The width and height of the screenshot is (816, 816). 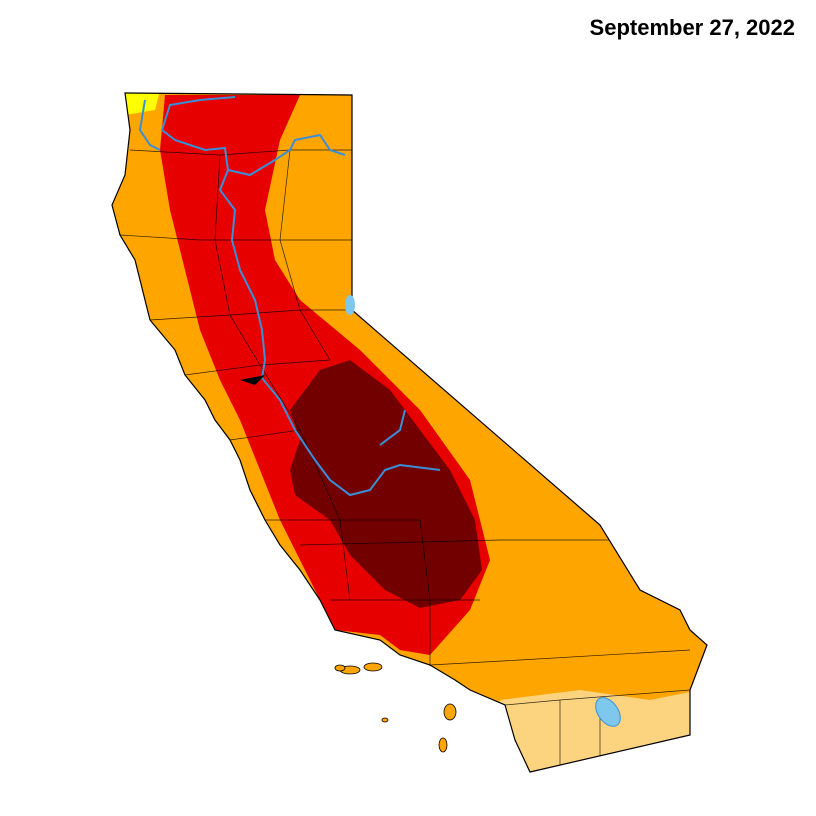 What do you see at coordinates (286, 155) in the screenshot?
I see `pit-river` at bounding box center [286, 155].